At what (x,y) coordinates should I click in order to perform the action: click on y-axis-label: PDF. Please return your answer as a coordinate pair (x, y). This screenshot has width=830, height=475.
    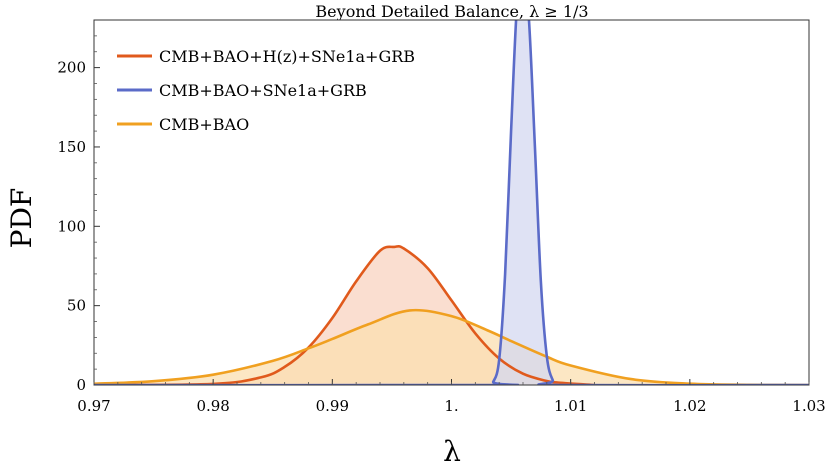
    Looking at the image, I should click on (21, 218).